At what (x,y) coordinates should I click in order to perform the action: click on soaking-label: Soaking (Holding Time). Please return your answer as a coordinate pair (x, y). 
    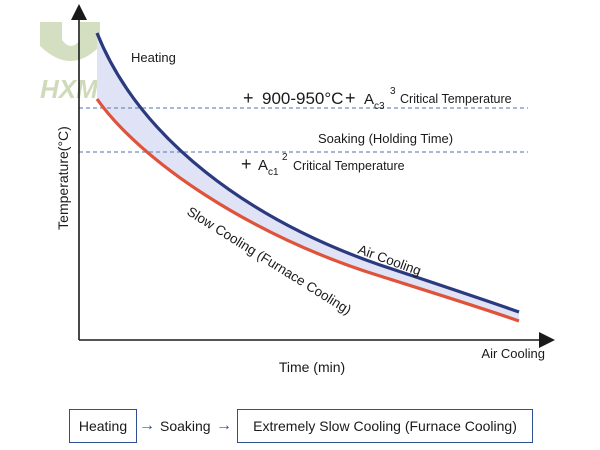
    Looking at the image, I should click on (385, 138).